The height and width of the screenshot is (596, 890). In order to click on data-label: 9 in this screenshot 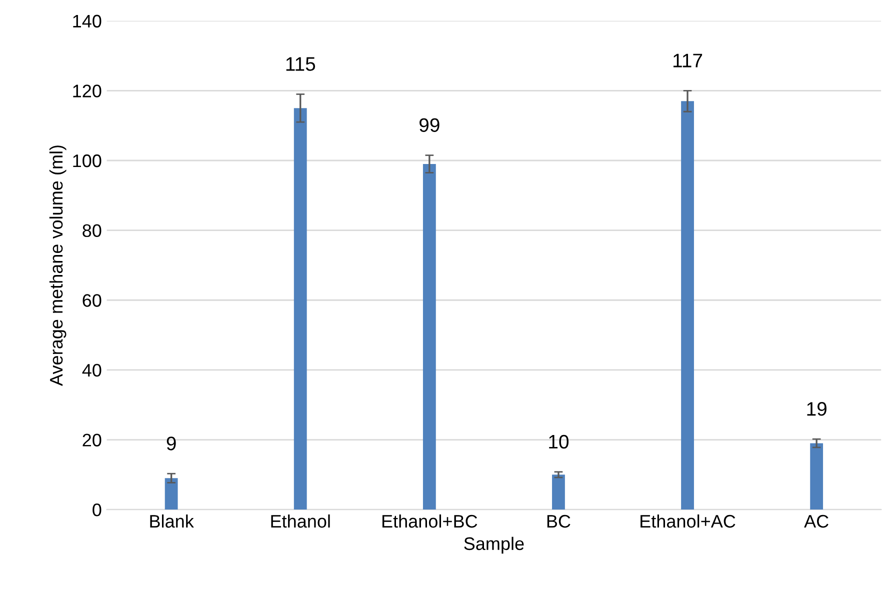, I will do `click(171, 443)`.